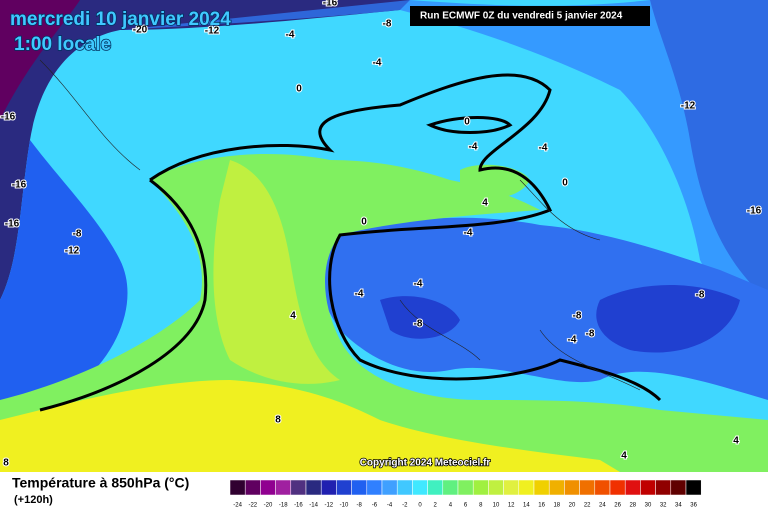 The height and width of the screenshot is (512, 768). What do you see at coordinates (541, 506) in the screenshot?
I see `scale-label: 16` at bounding box center [541, 506].